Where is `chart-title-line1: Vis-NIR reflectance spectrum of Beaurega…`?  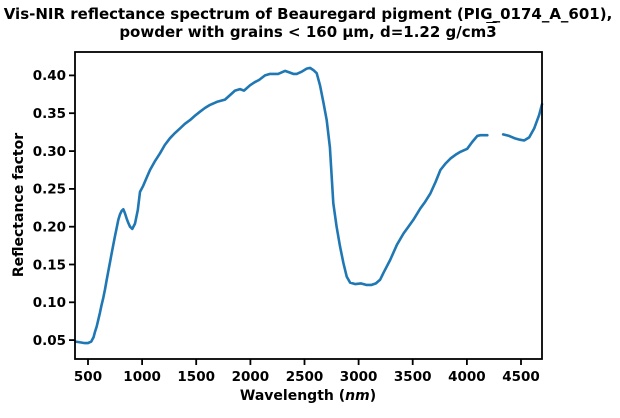
chart-title-line1: Vis-NIR reflectance spectrum of Beaurega… is located at coordinates (308, 14).